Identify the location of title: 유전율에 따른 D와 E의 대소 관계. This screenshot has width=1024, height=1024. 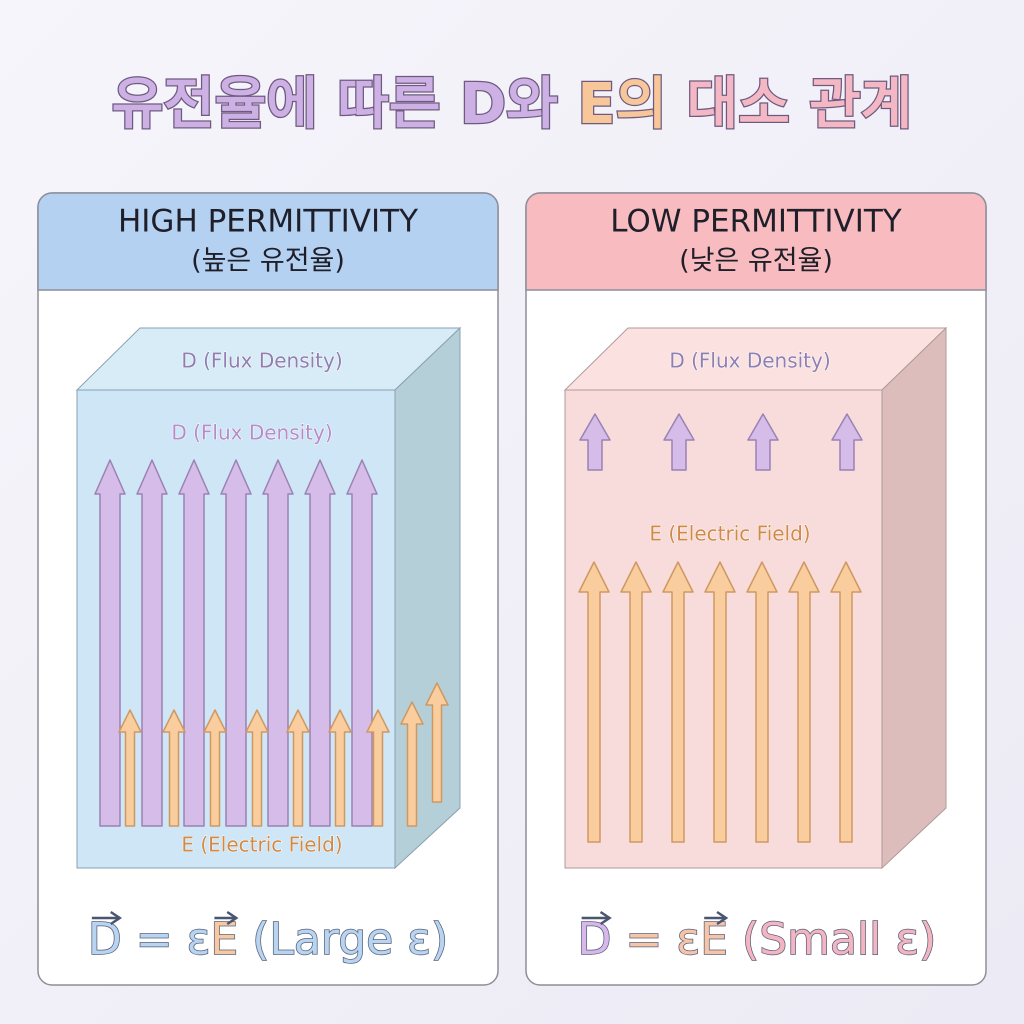
(512, 104).